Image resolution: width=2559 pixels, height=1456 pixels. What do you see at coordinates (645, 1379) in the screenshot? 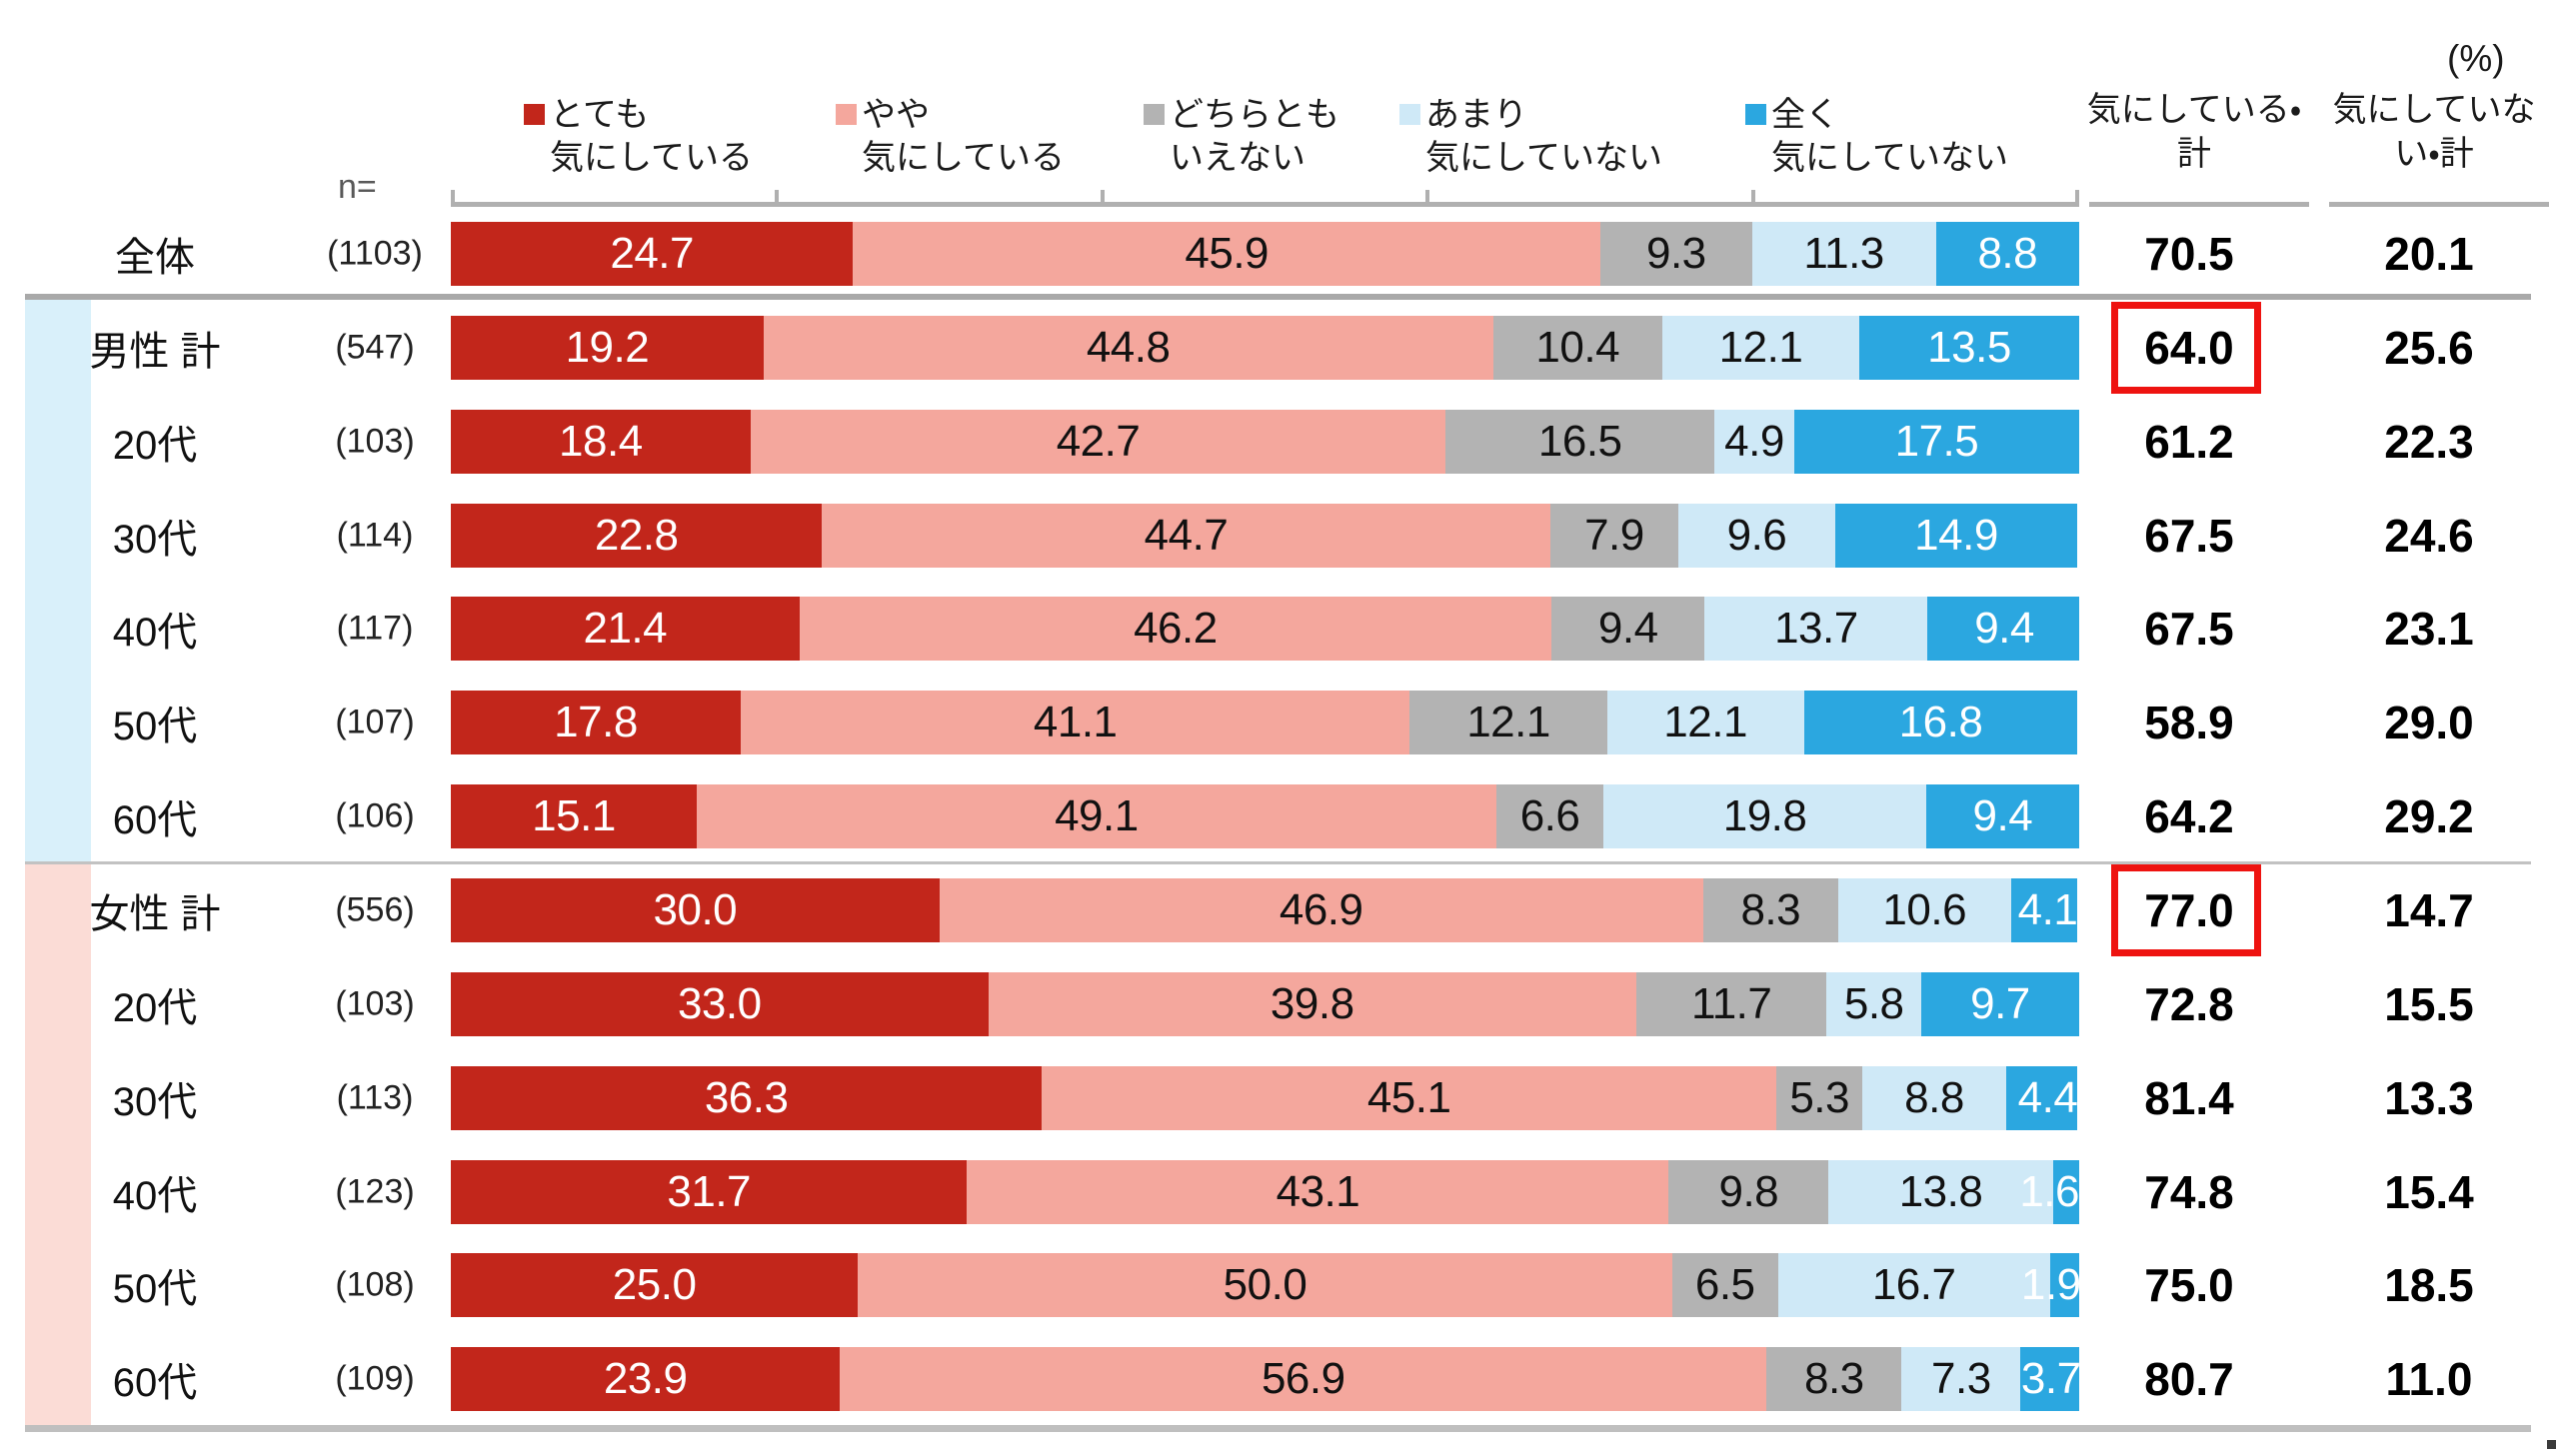
I see `bar-segment-value: 23.9` at bounding box center [645, 1379].